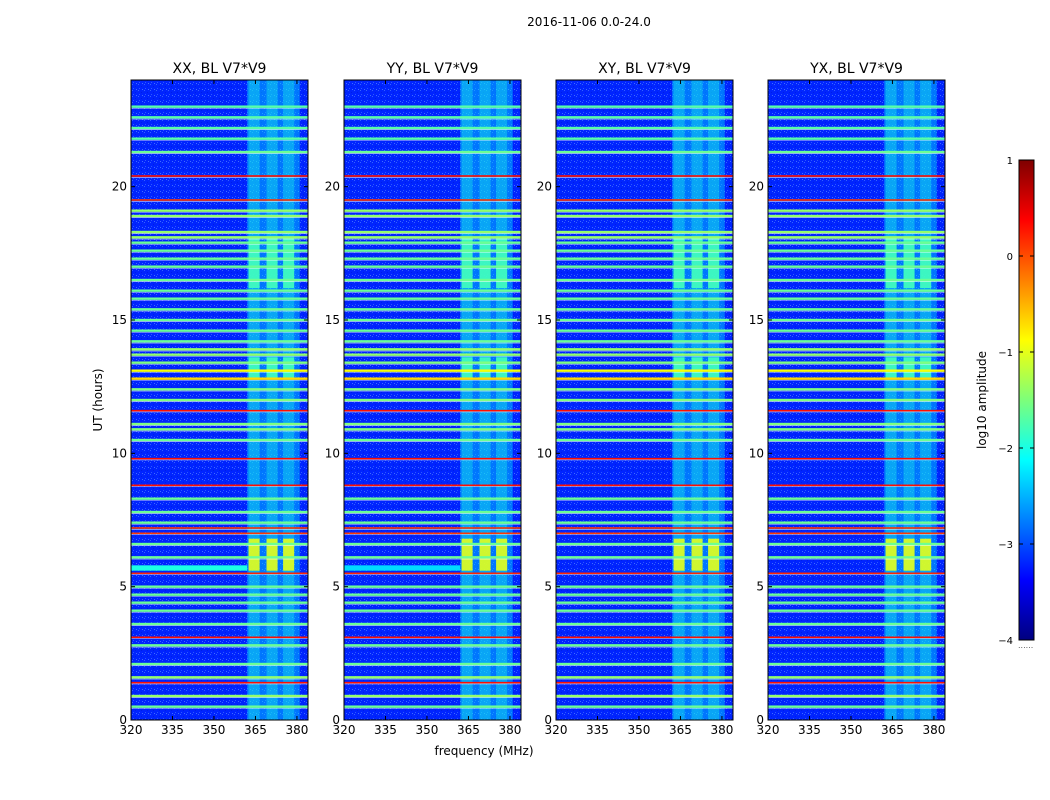 The width and height of the screenshot is (1050, 800). What do you see at coordinates (856, 69) in the screenshot?
I see `panel-title: YX, BL V7*V9` at bounding box center [856, 69].